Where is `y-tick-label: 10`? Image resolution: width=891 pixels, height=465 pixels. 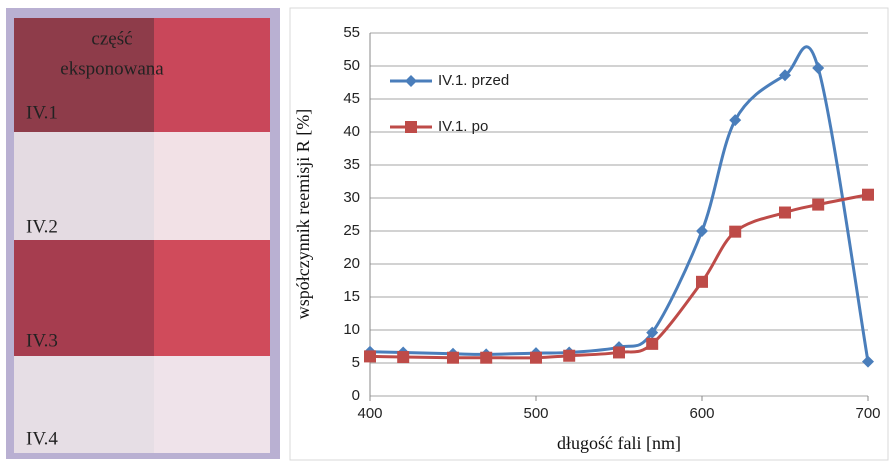 y-tick-label: 10 is located at coordinates (351, 329).